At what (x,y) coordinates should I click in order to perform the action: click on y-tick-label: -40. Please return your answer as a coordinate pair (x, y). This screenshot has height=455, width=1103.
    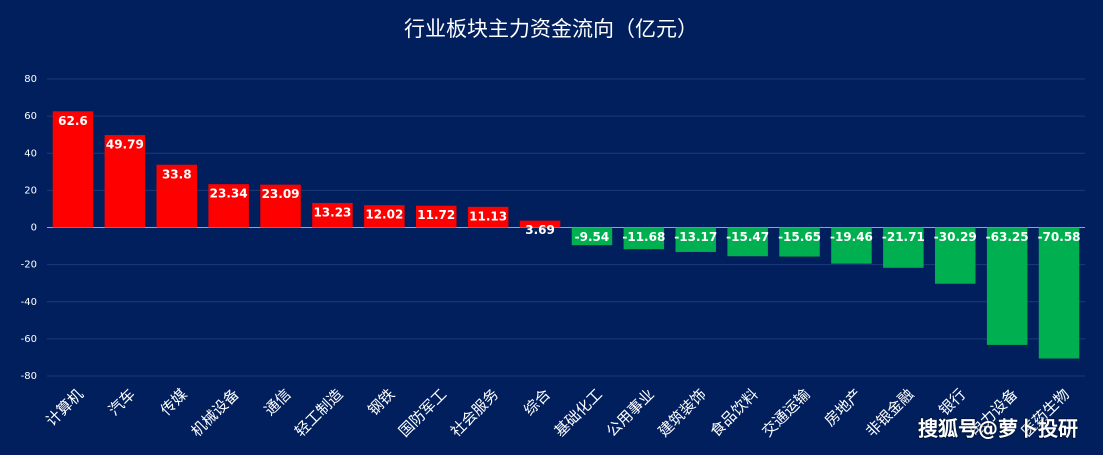
    Looking at the image, I should click on (29, 302).